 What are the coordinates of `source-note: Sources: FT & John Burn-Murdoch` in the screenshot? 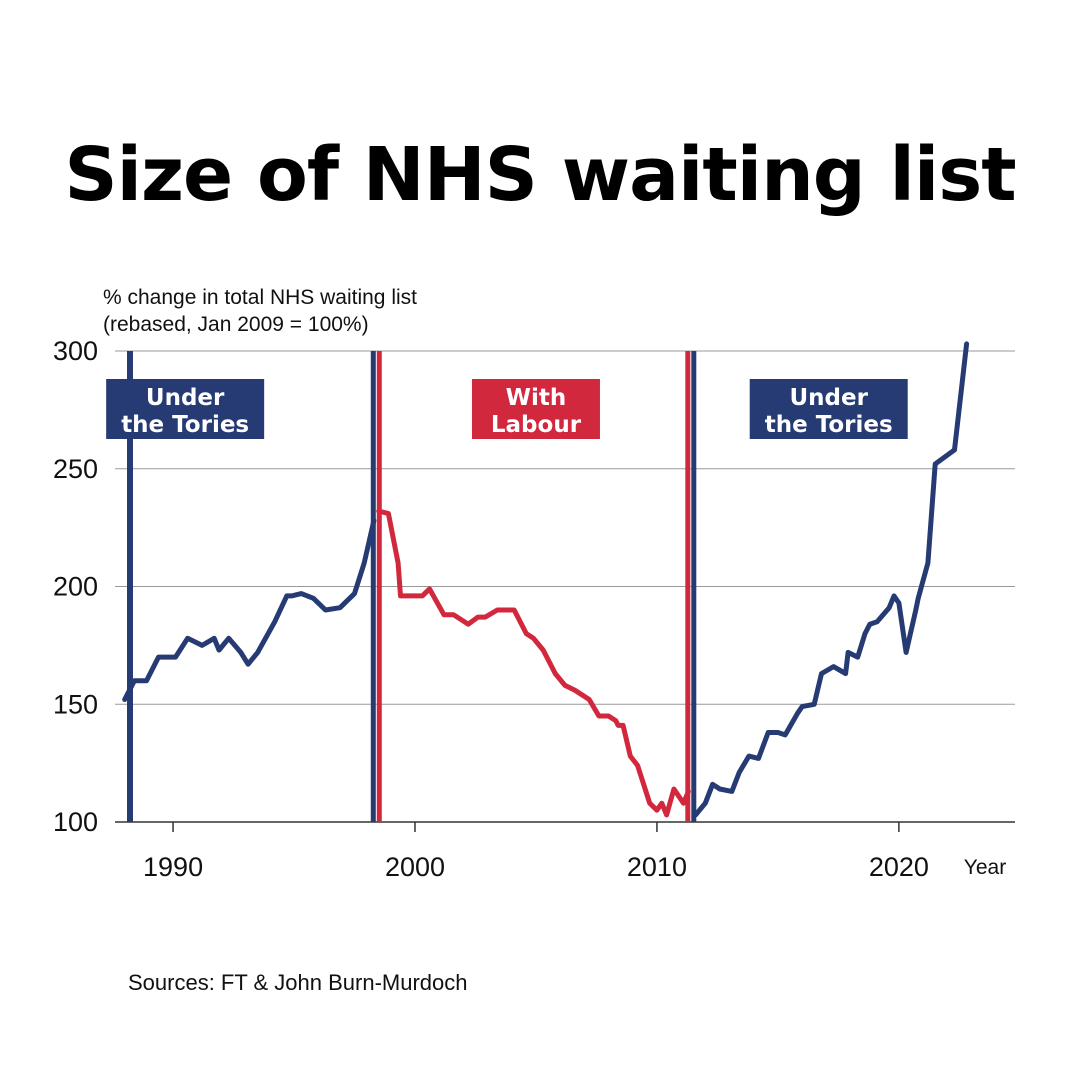 It's located at (298, 982).